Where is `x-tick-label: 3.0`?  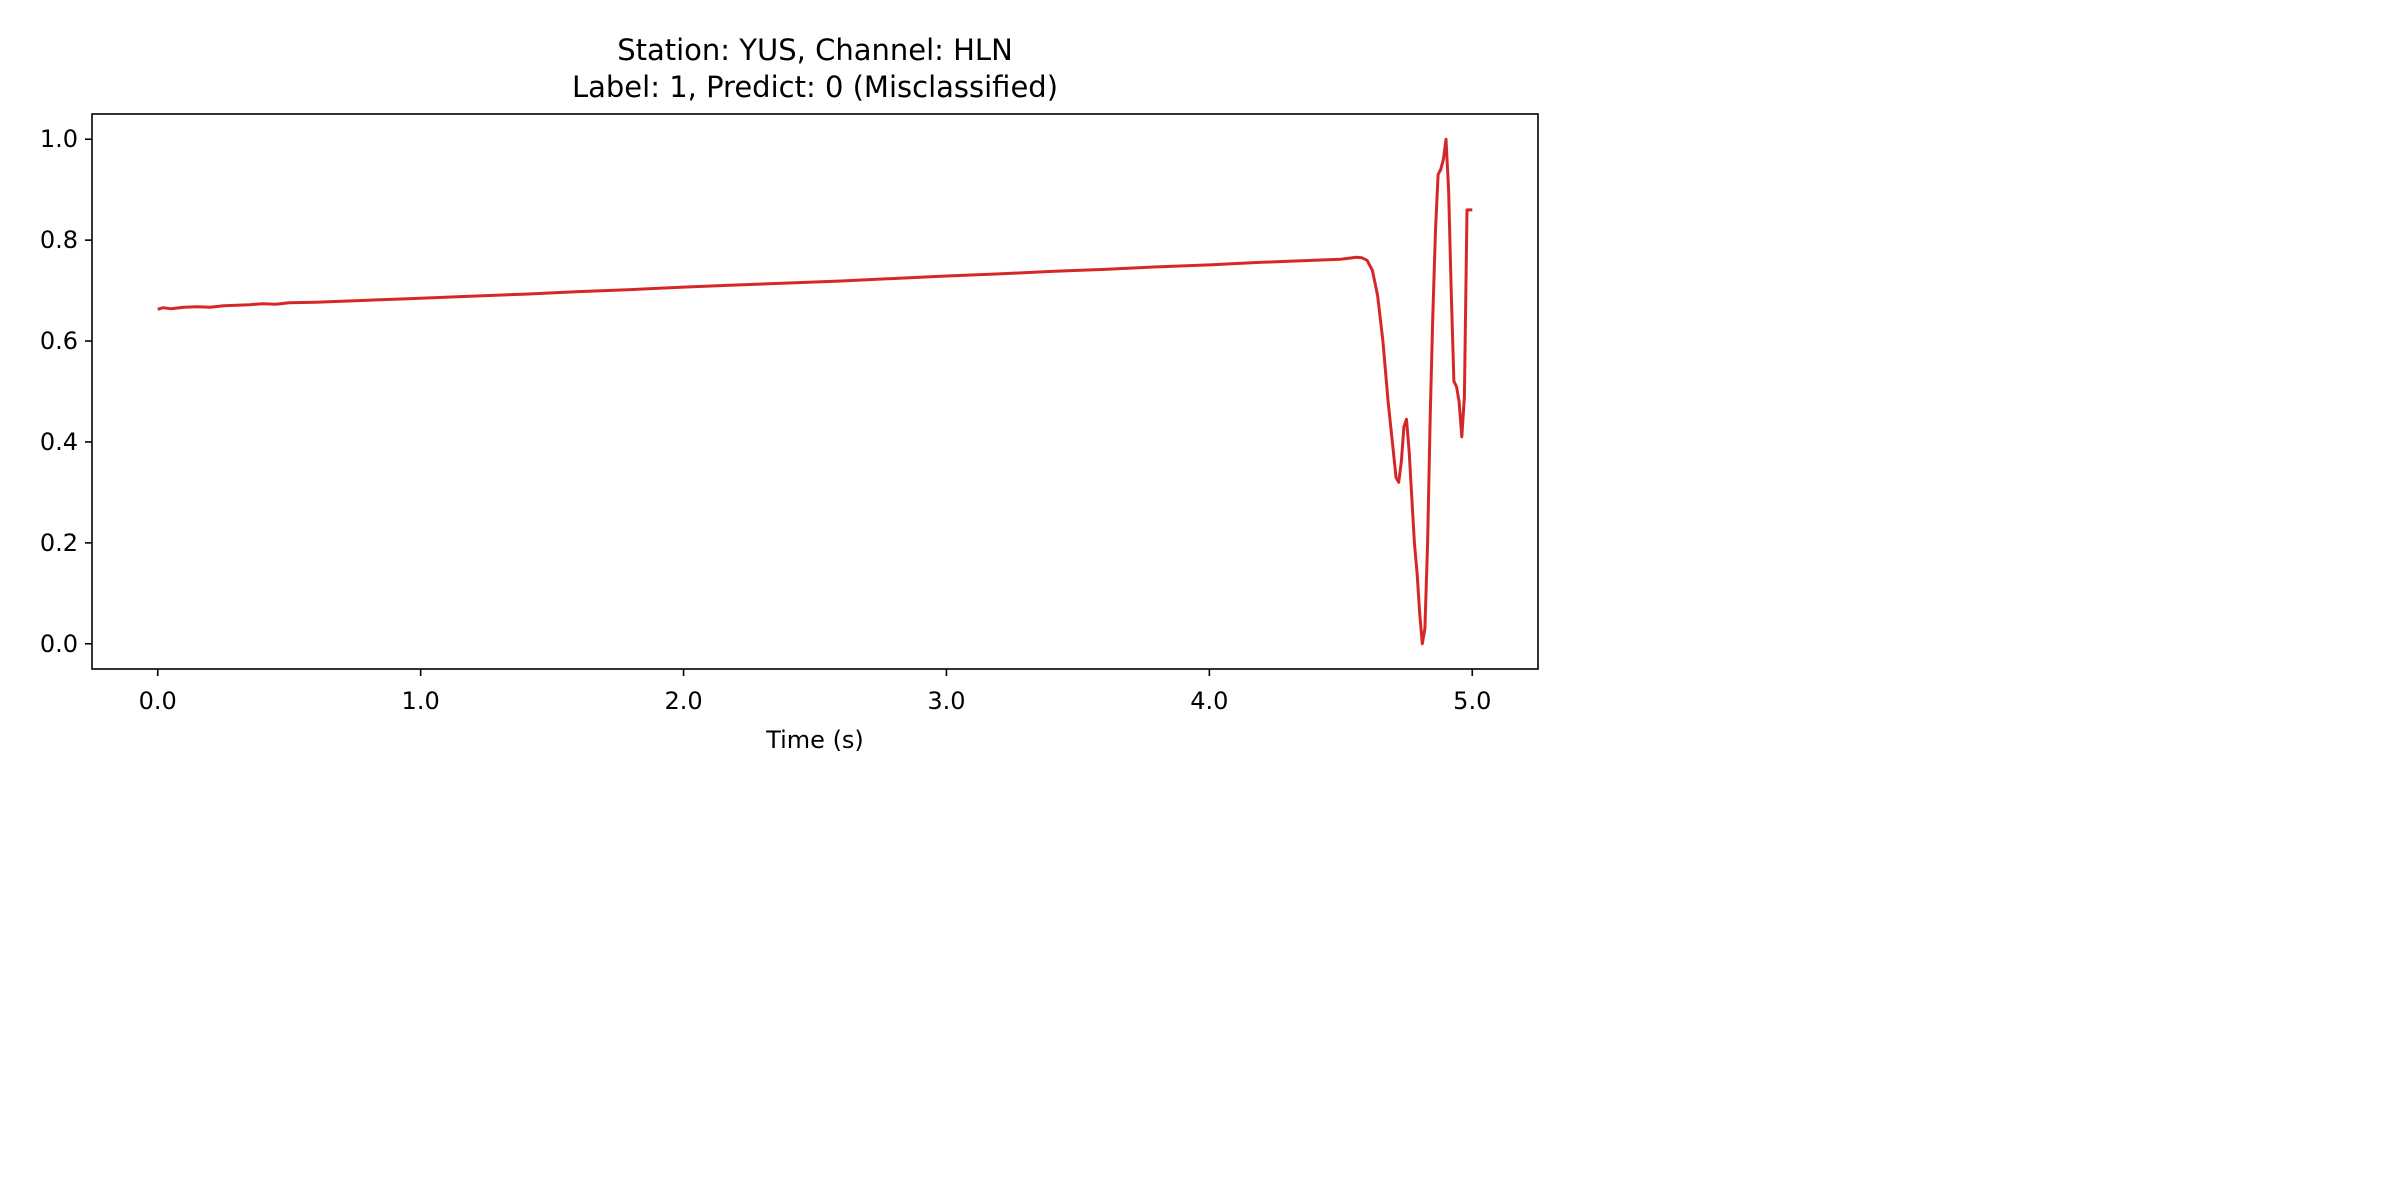 x-tick-label: 3.0 is located at coordinates (946, 701).